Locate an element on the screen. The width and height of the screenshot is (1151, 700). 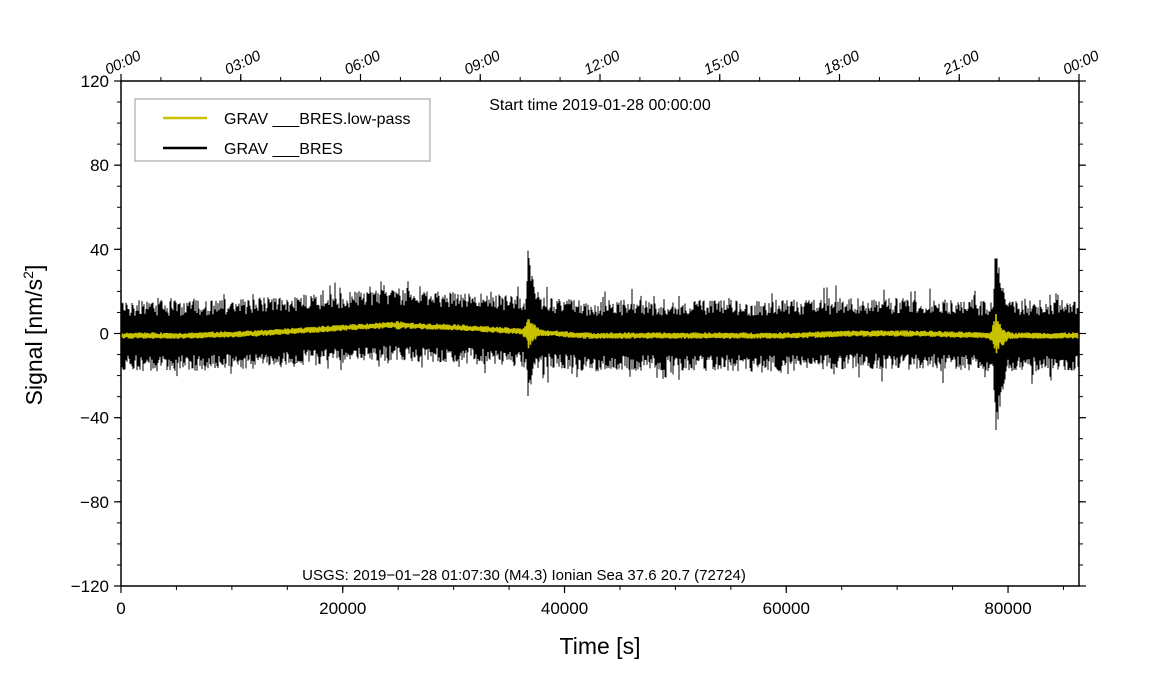
legend-box is located at coordinates (282, 130).